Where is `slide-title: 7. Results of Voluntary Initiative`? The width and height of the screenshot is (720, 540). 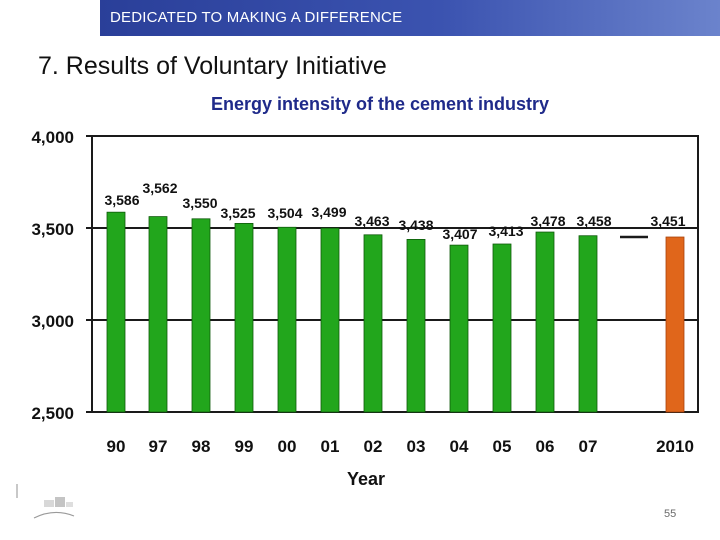 slide-title: 7. Results of Voluntary Initiative is located at coordinates (212, 66).